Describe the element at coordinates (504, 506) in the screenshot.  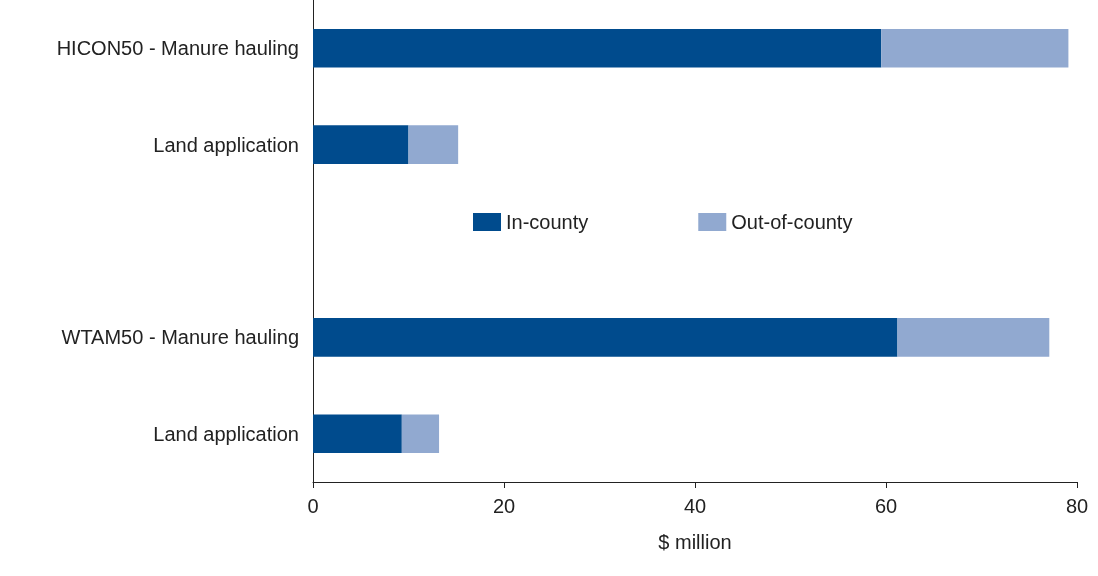
I see `x-tick-label: 20` at that location.